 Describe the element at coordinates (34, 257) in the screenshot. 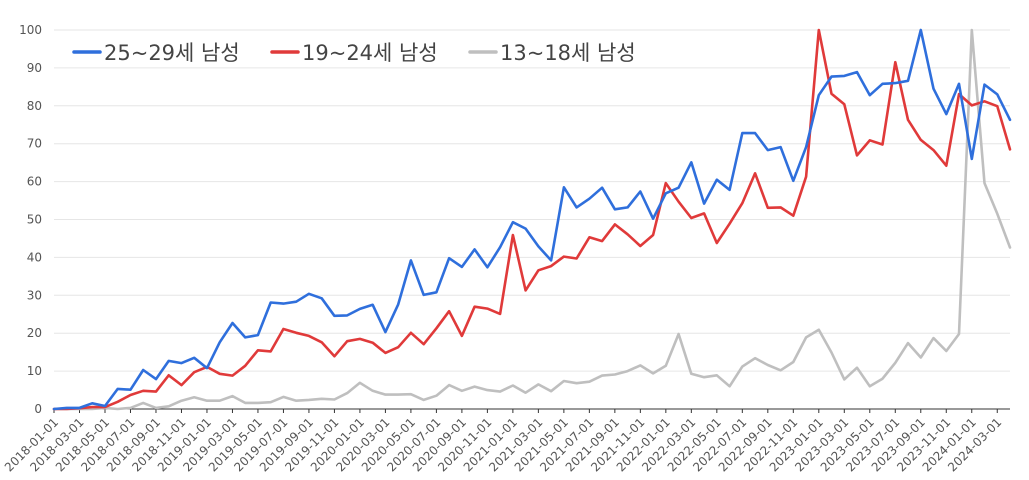

I see `y-tick-label: 40` at that location.